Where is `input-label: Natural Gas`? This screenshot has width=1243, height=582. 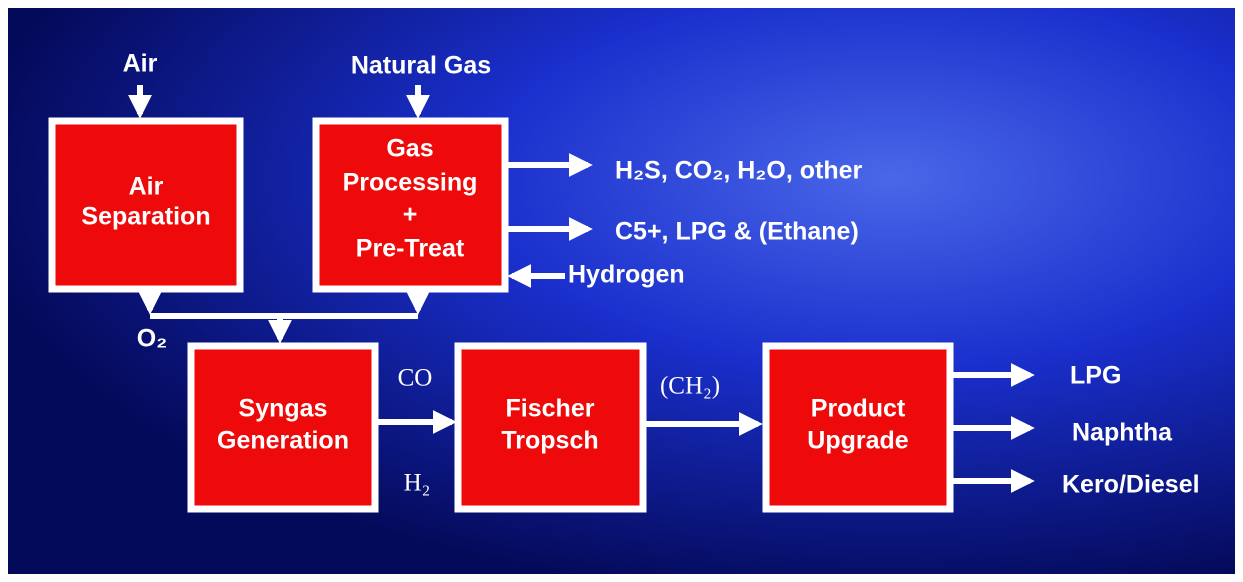 input-label: Natural Gas is located at coordinates (421, 66).